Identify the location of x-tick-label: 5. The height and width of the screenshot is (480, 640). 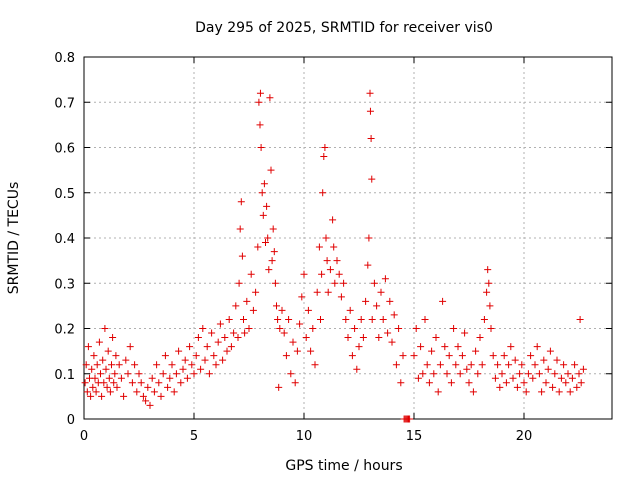
(194, 436).